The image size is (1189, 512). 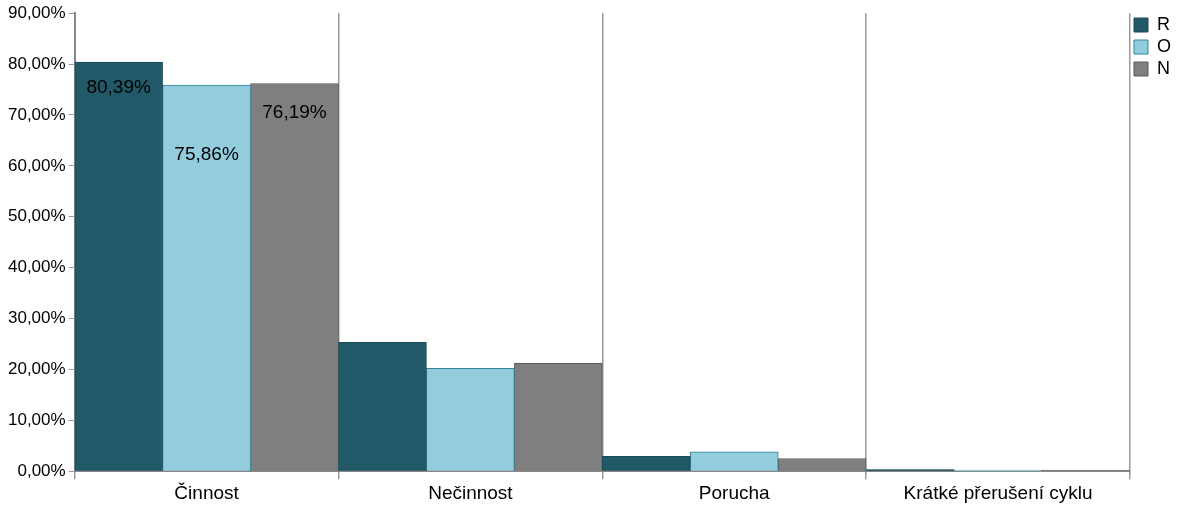 I want to click on y-tick-label: 30,00%, so click(x=36, y=318).